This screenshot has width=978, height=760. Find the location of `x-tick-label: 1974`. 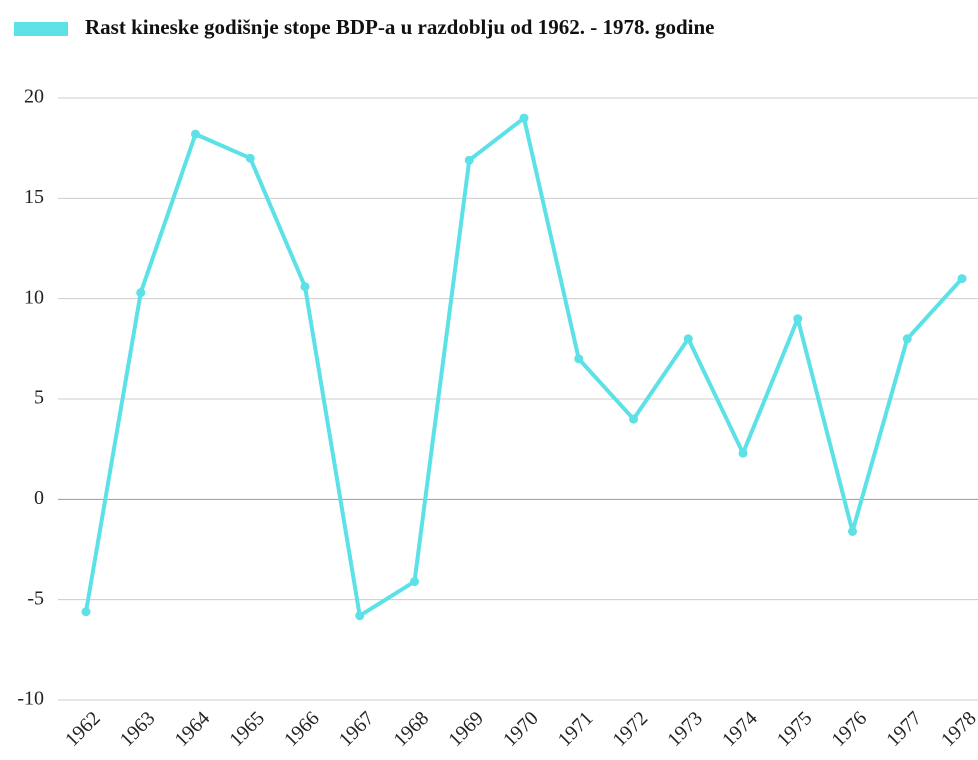

x-tick-label: 1974 is located at coordinates (740, 729).